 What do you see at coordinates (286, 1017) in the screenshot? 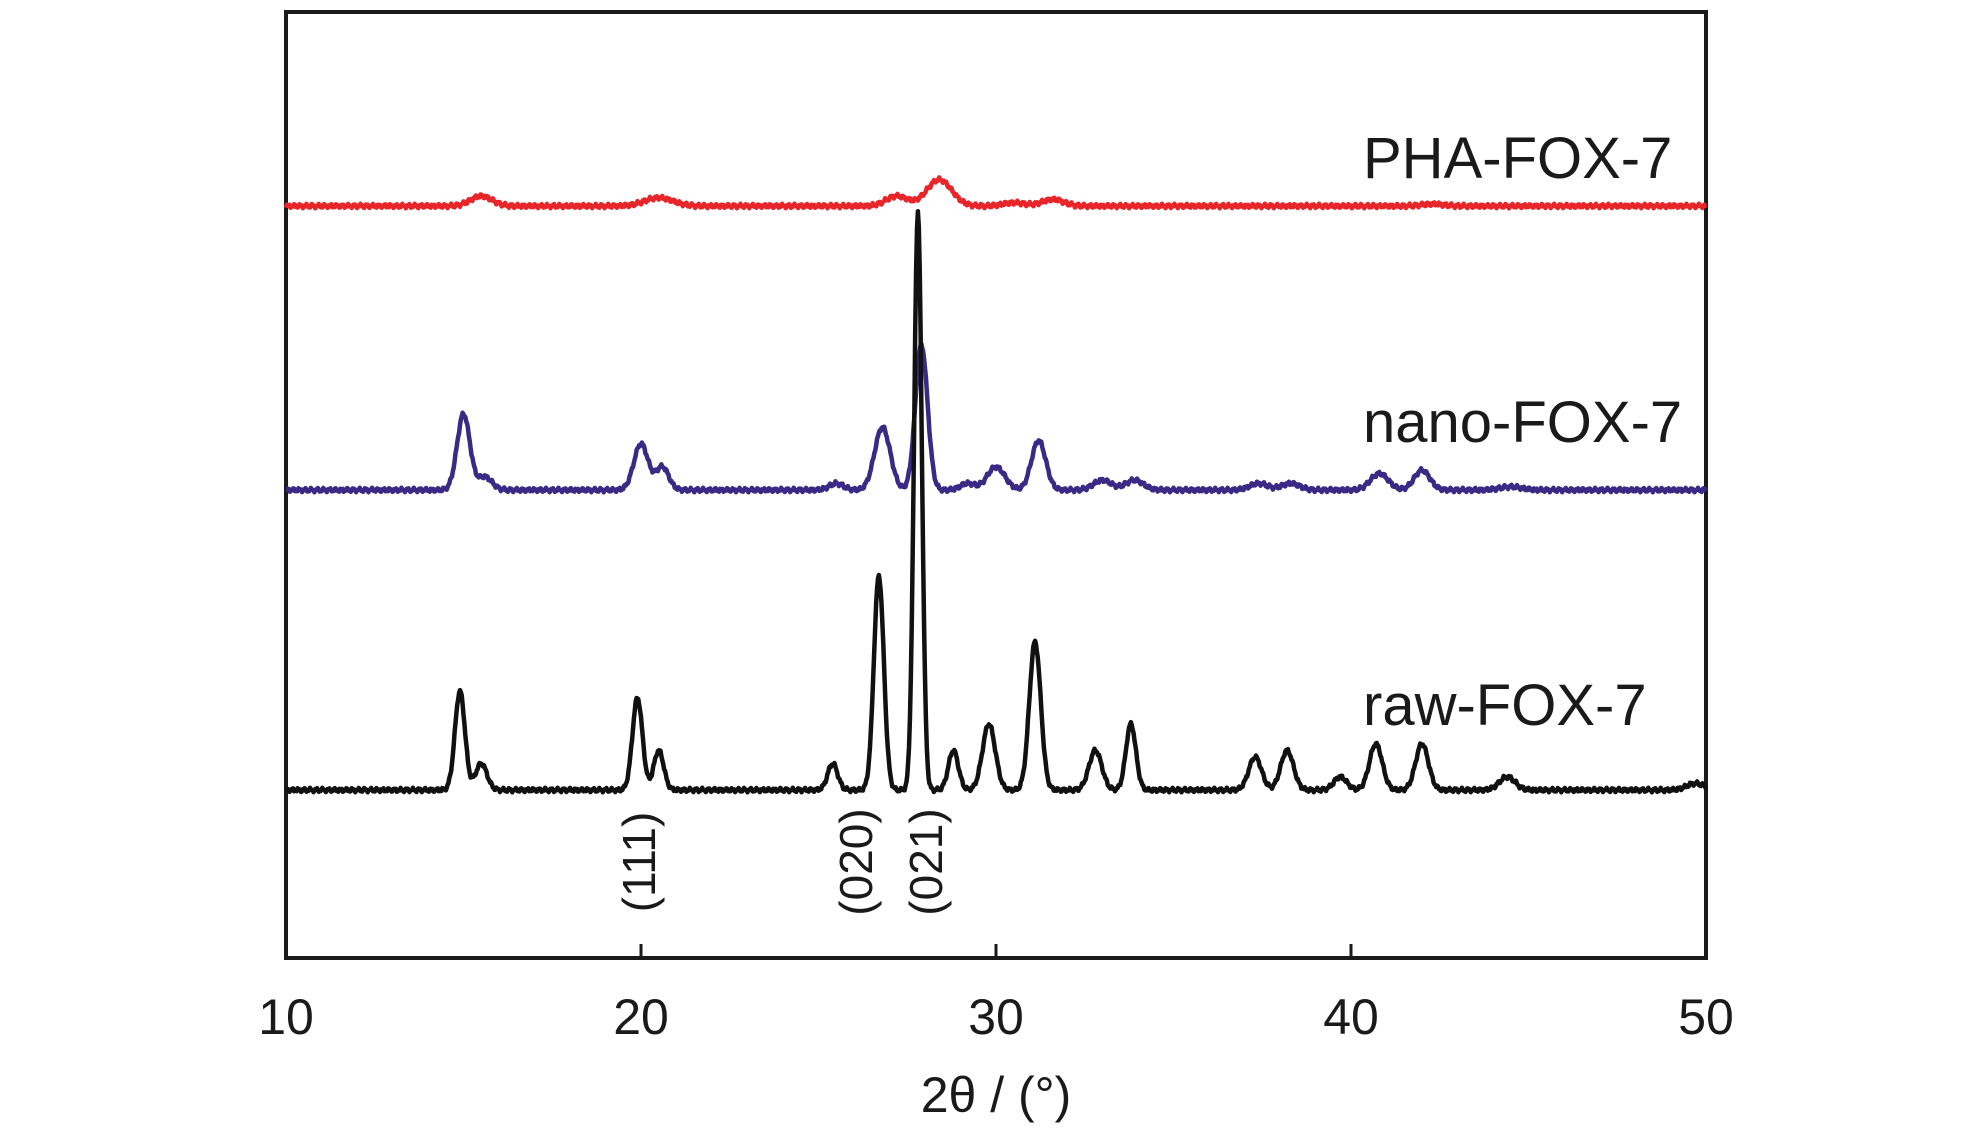
I see `x-tick-label: 10` at bounding box center [286, 1017].